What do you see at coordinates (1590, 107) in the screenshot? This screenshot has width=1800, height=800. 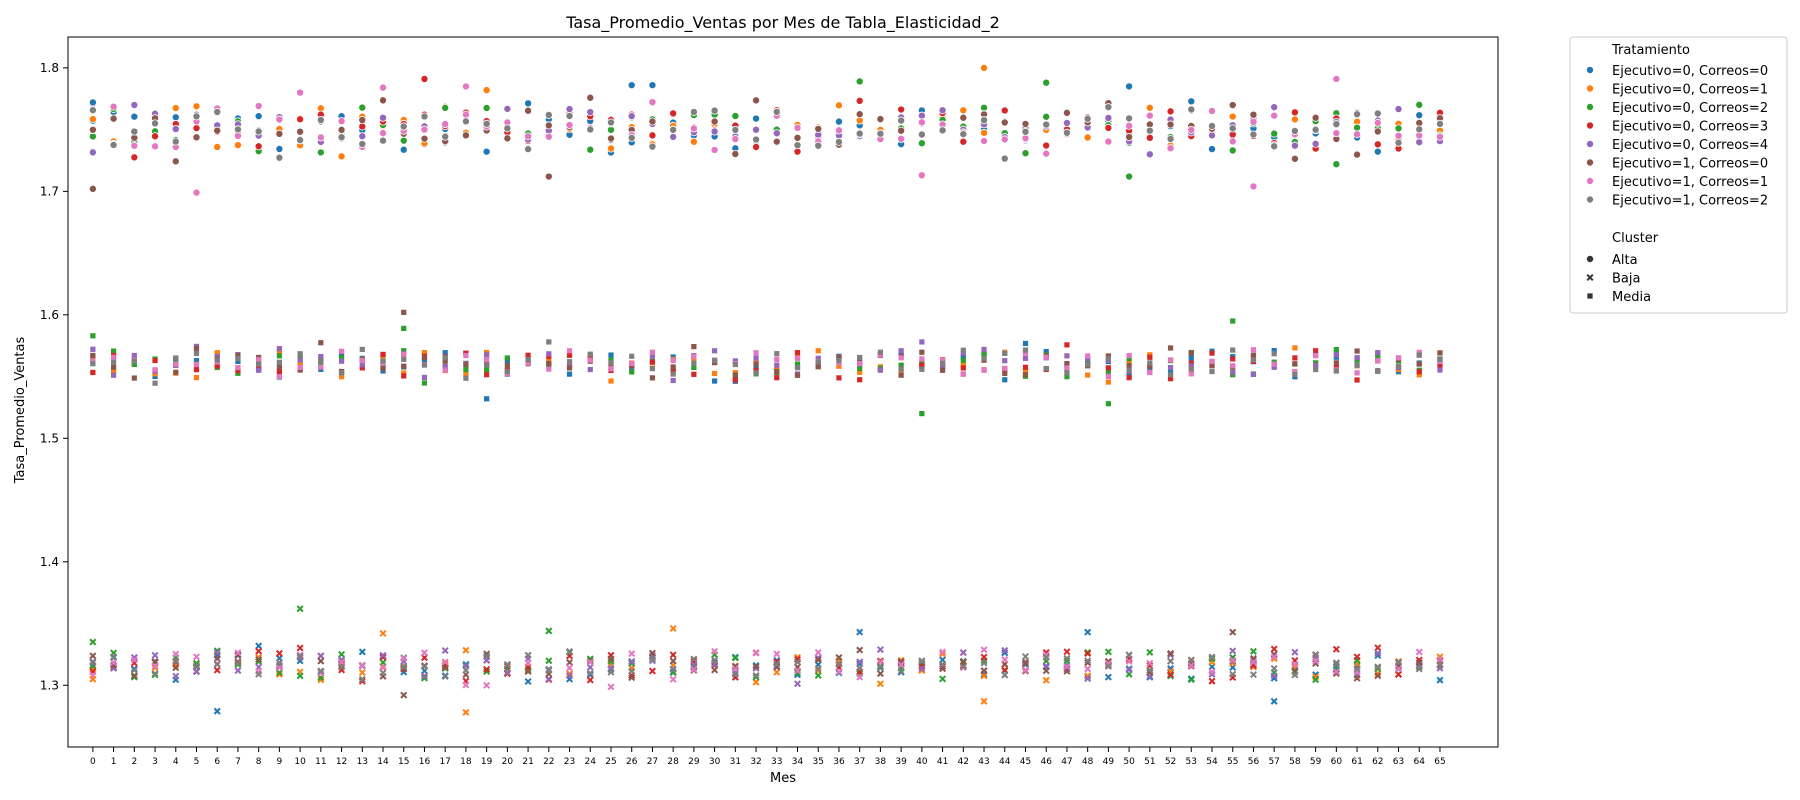 I see `legend-series-marker` at bounding box center [1590, 107].